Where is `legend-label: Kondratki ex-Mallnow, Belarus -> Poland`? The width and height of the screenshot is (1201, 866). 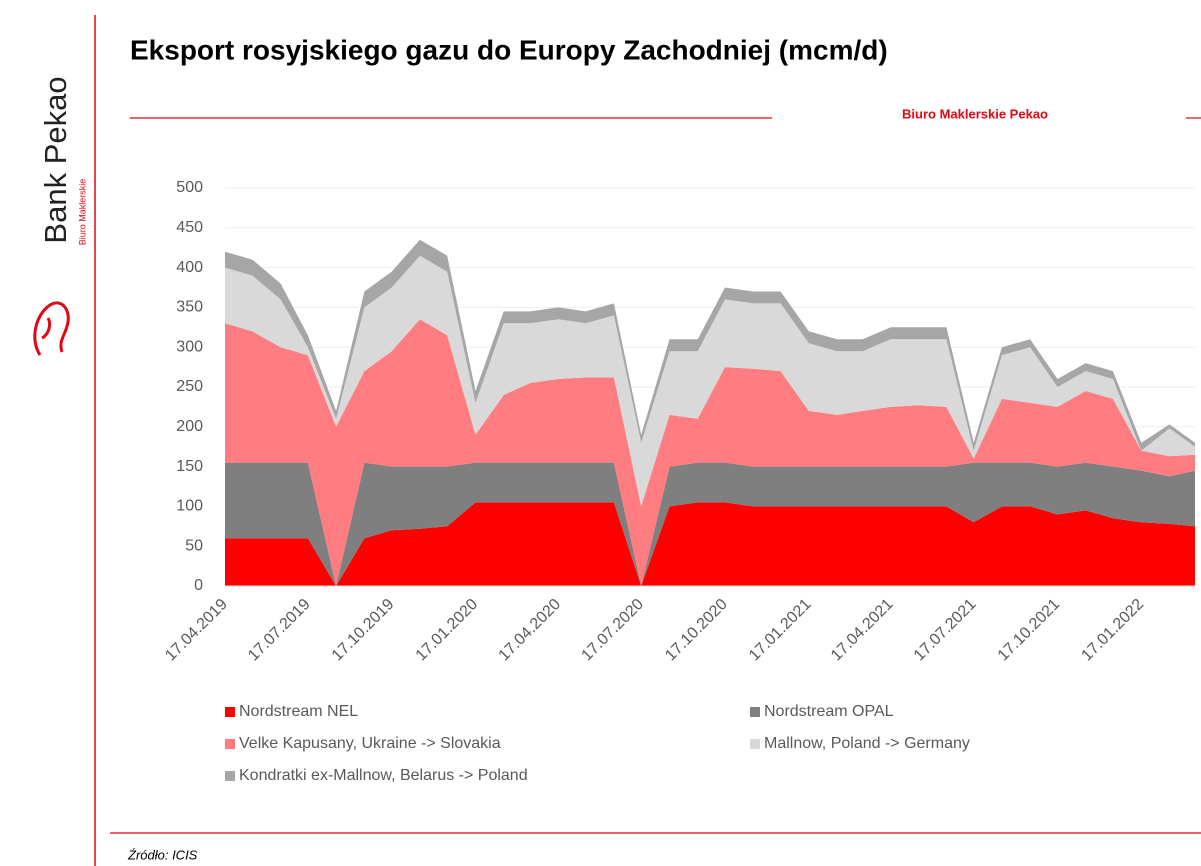
legend-label: Kondratki ex-Mallnow, Belarus -> Poland is located at coordinates (383, 775).